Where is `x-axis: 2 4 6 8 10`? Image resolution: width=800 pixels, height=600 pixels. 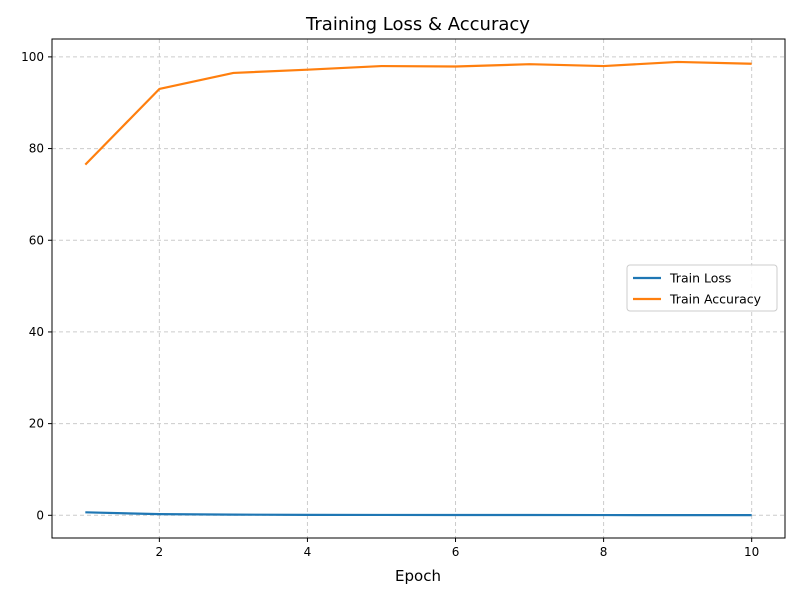 x-axis: 2 4 6 8 10 is located at coordinates (457, 548).